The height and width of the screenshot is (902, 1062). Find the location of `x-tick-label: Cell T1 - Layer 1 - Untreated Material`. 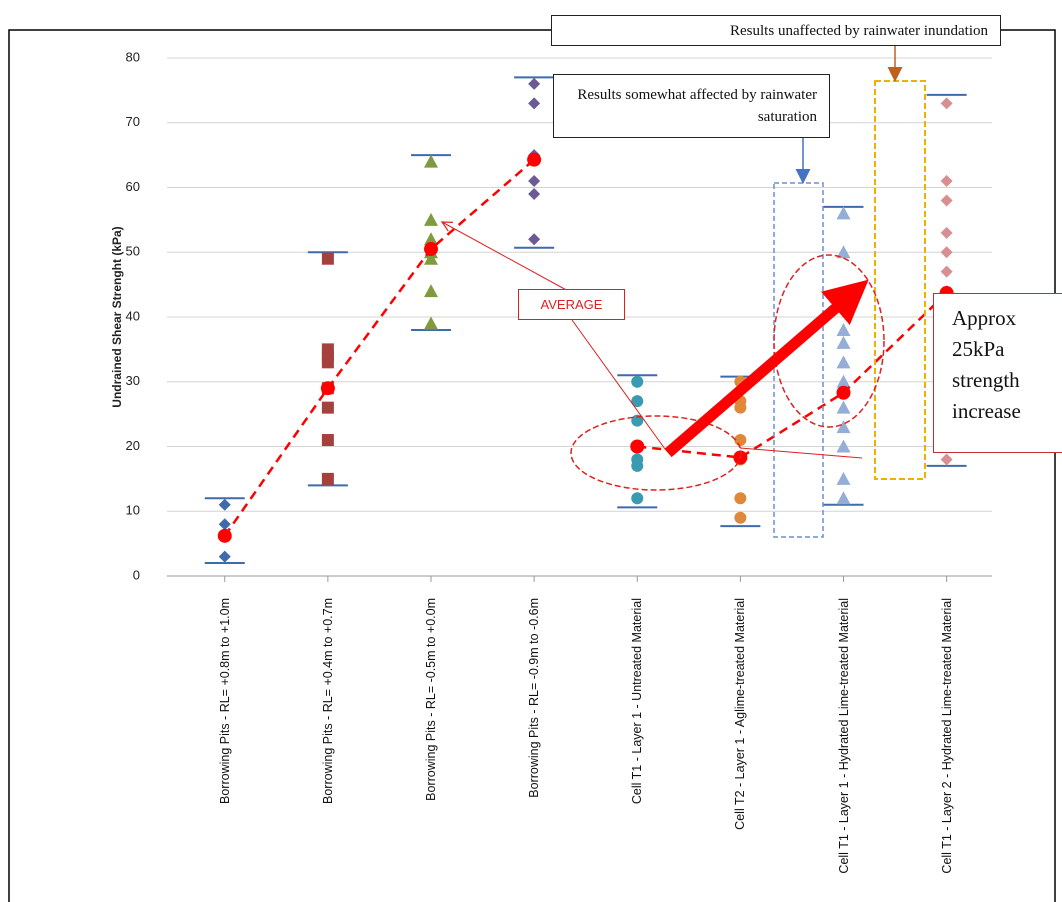

x-tick-label: Cell T1 - Layer 1 - Untreated Material is located at coordinates (636, 701).